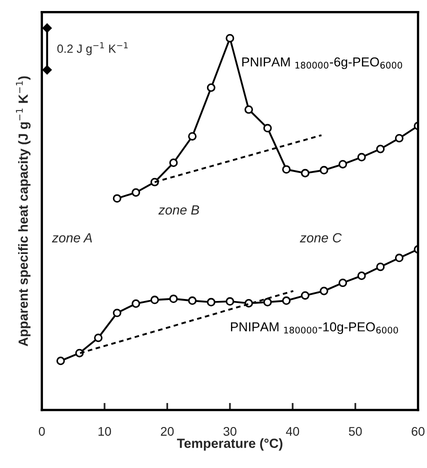  What do you see at coordinates (418, 431) in the screenshot?
I see `x-tick-label: 60` at bounding box center [418, 431].